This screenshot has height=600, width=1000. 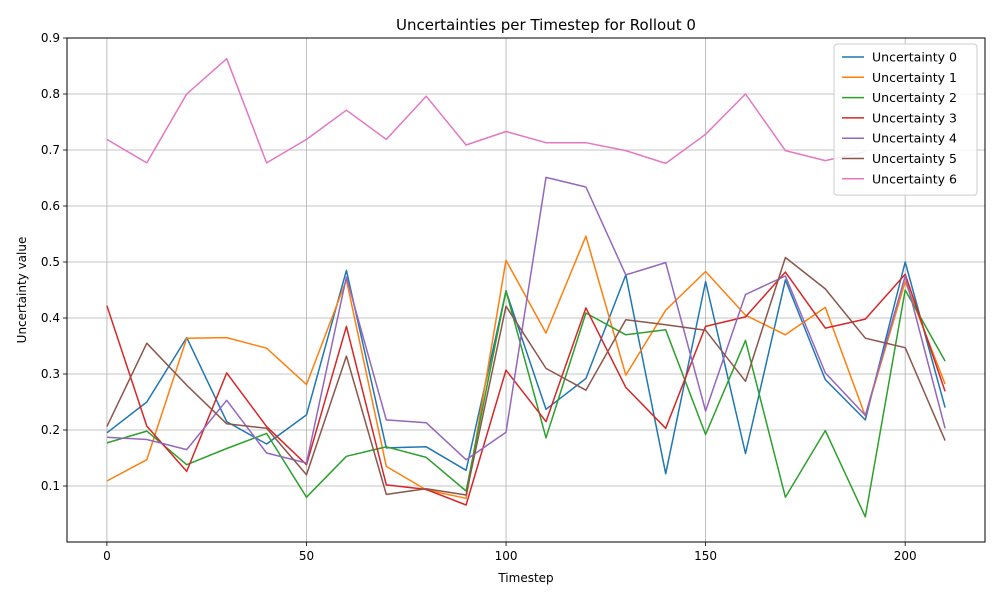 What do you see at coordinates (50, 38) in the screenshot?
I see `y-tick-label: 0.9` at bounding box center [50, 38].